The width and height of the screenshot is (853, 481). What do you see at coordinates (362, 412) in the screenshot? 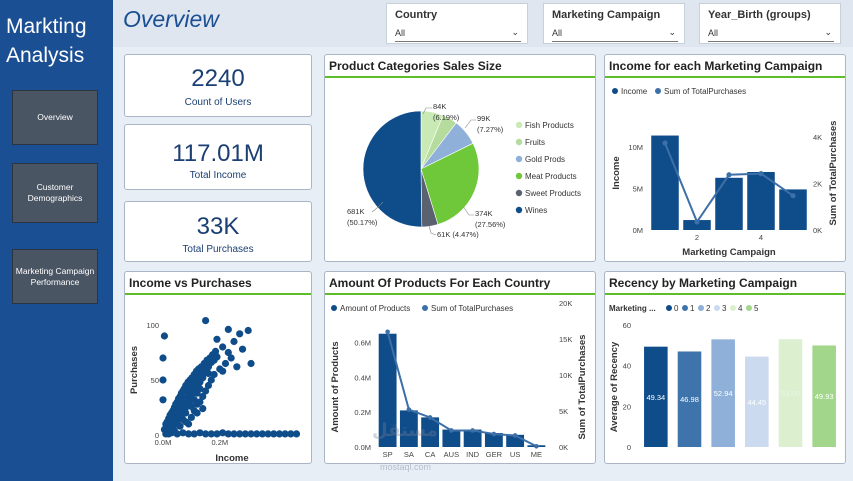
I see `y-tick-label: 0.2M` at bounding box center [362, 412].